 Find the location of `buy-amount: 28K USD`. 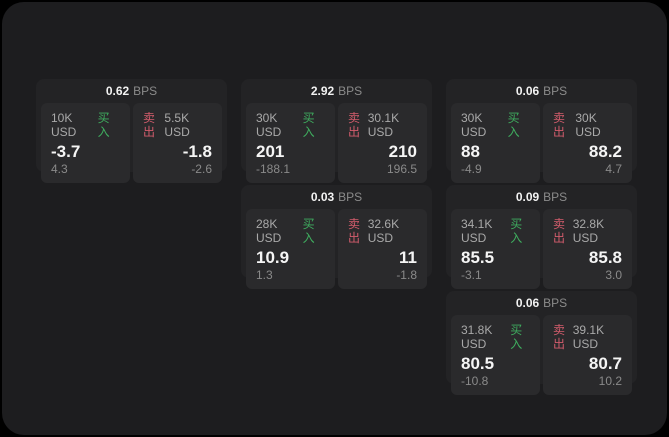

buy-amount: 28K USD is located at coordinates (269, 231).